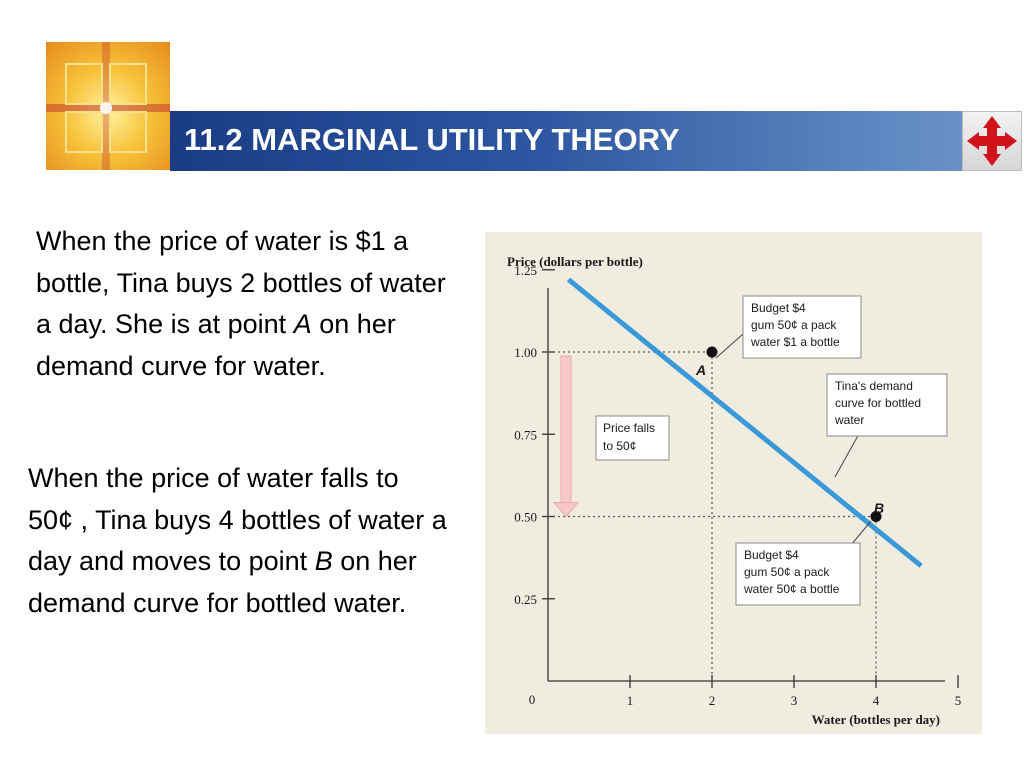 The height and width of the screenshot is (768, 1024). I want to click on y-axis-title: Price (dollars per bottle), so click(575, 261).